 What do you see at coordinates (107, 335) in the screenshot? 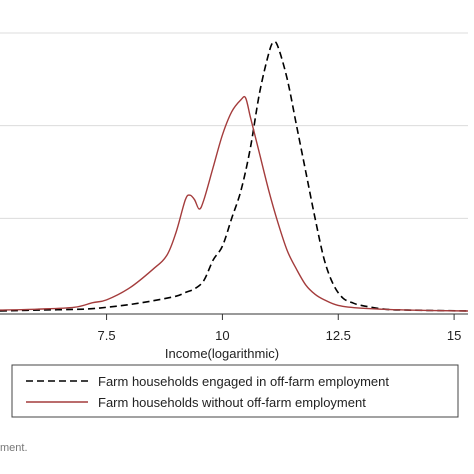
I see `x-tick-label: 7.5` at bounding box center [107, 335].